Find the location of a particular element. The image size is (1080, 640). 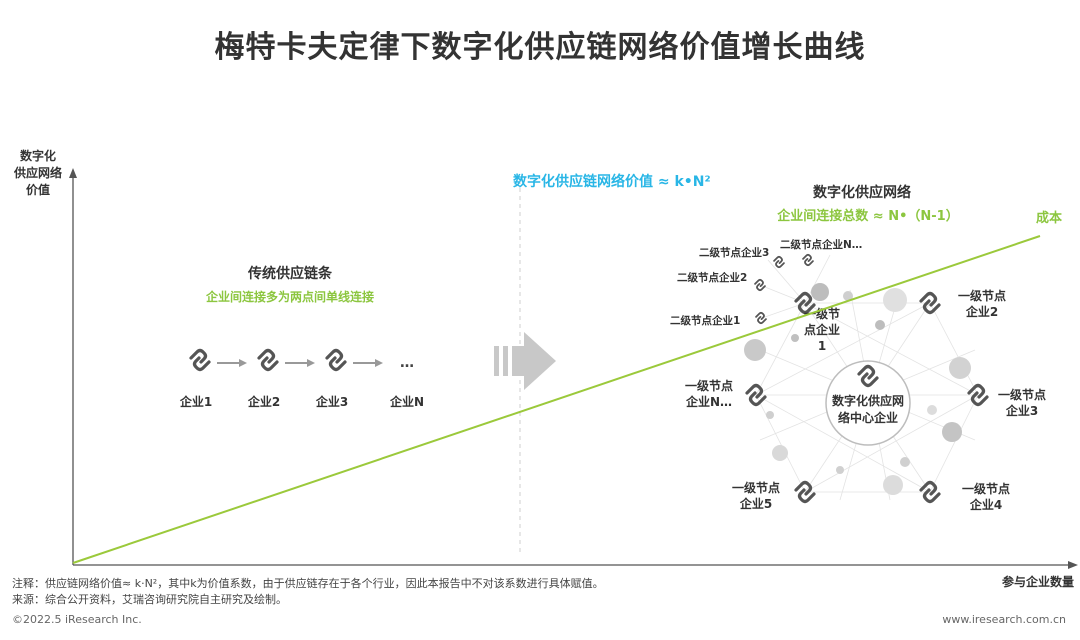

digital-title: 数字化供应网络 is located at coordinates (862, 192).